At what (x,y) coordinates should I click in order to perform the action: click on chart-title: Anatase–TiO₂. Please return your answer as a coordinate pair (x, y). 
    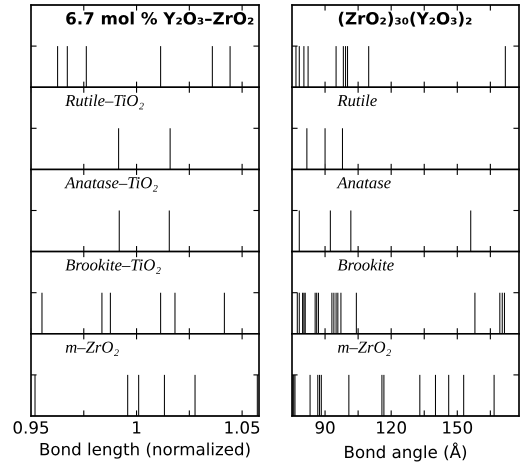
    Looking at the image, I should click on (111, 184).